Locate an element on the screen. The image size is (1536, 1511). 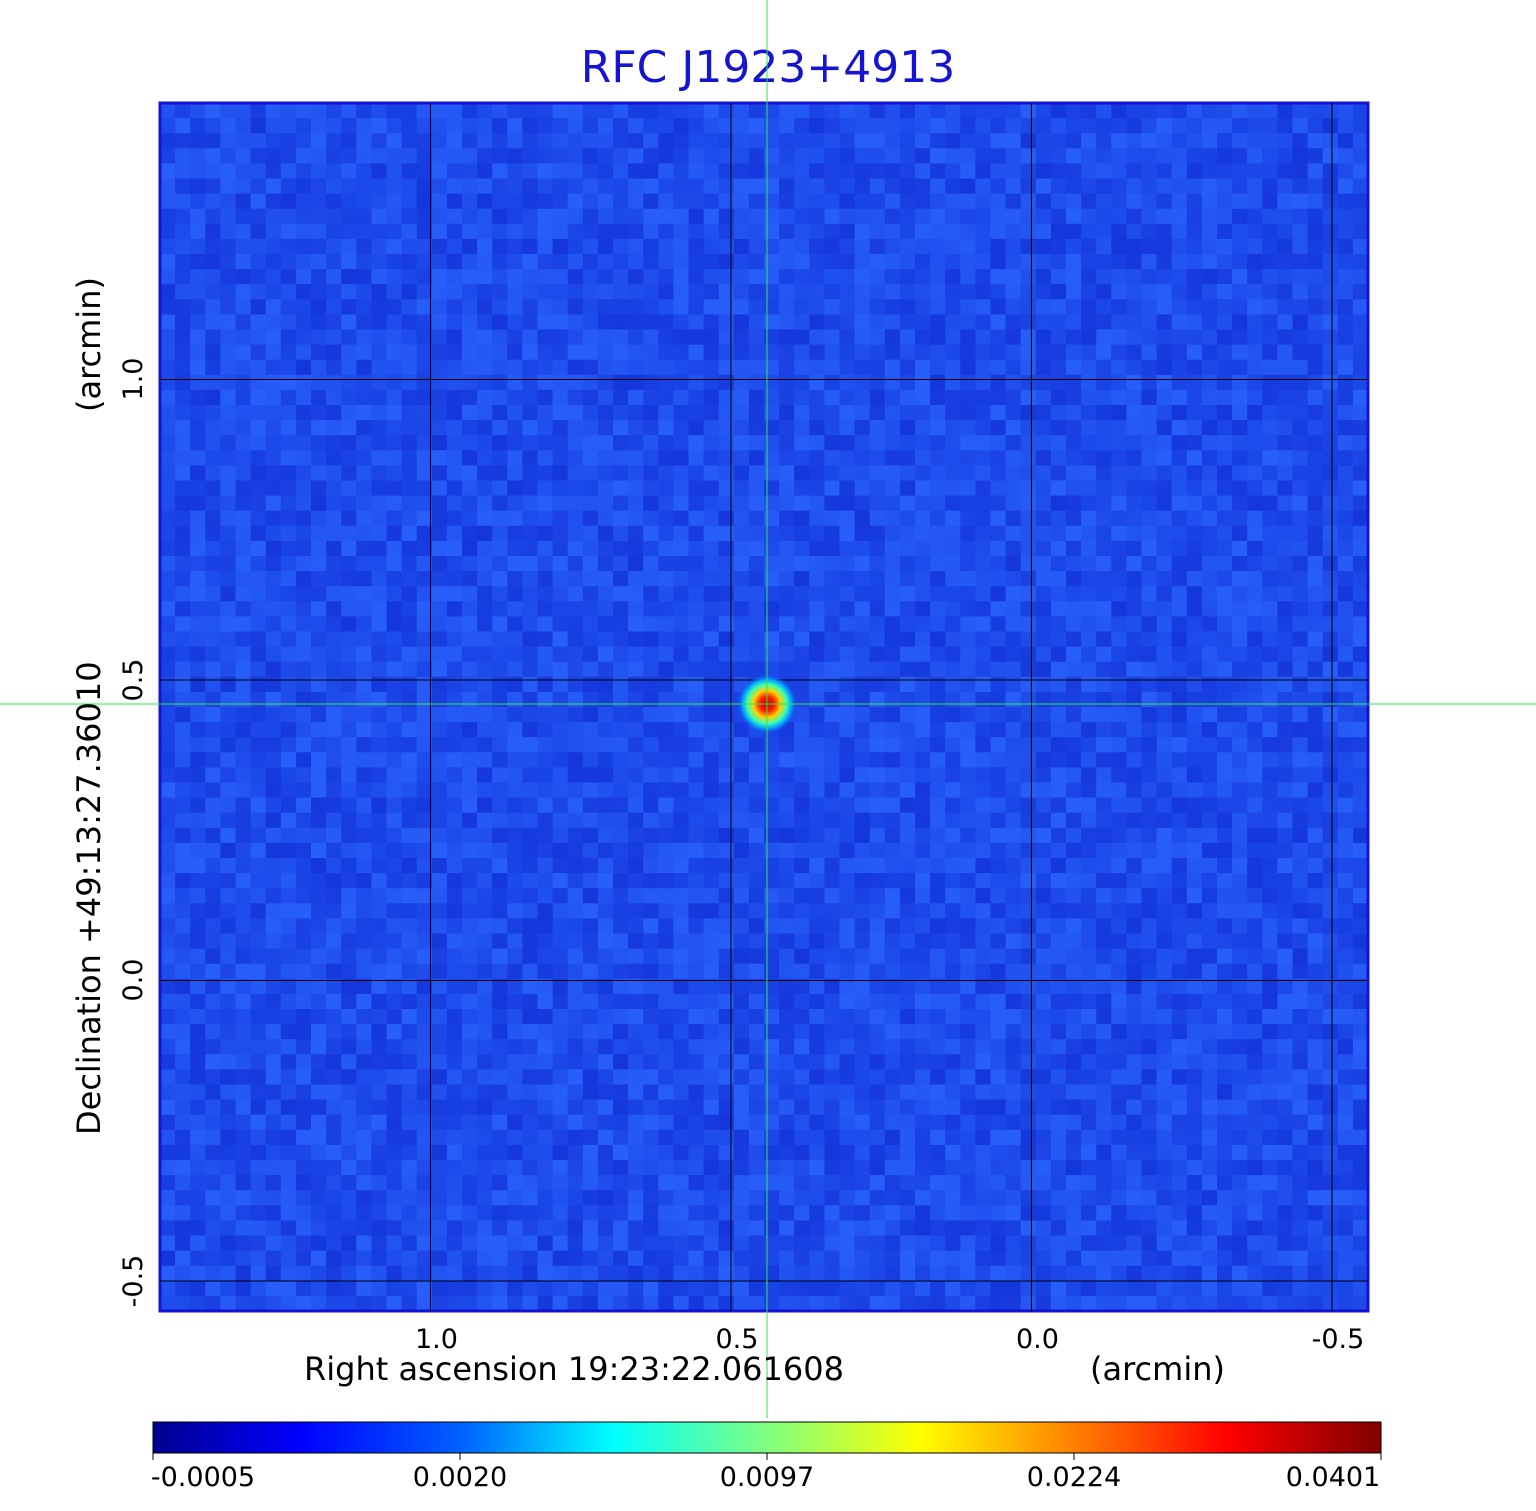
x-tick-label: -0.5 is located at coordinates (1338, 1339).